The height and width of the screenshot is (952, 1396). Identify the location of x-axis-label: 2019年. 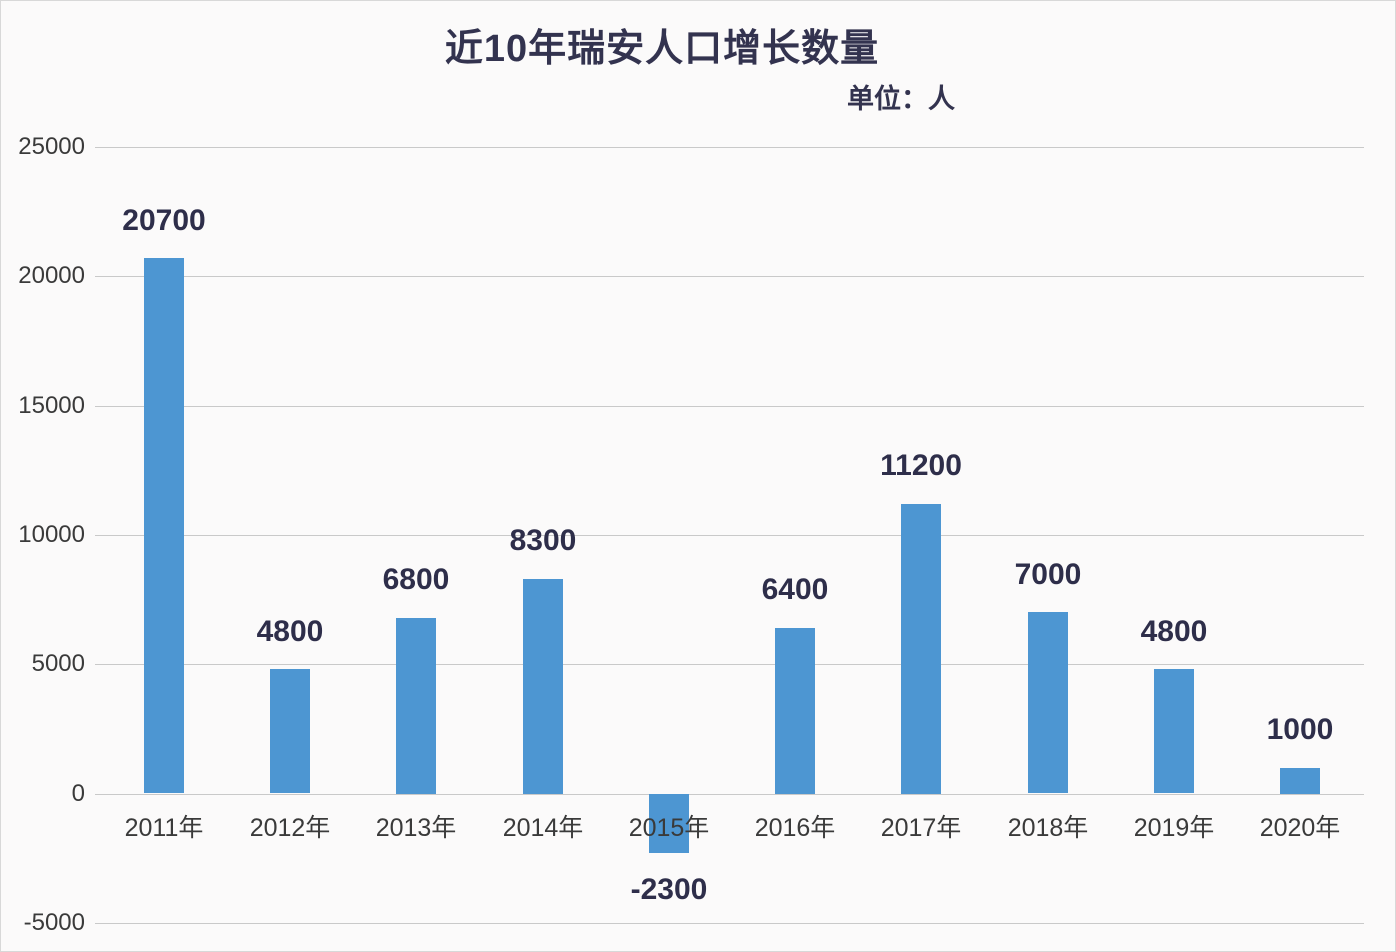
(1174, 828).